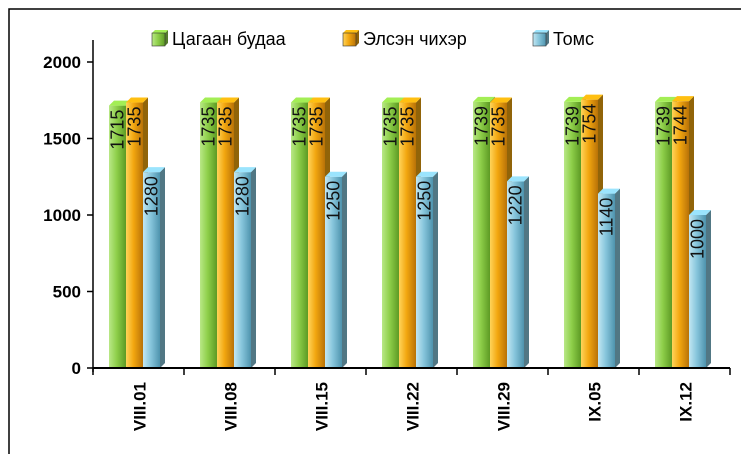  What do you see at coordinates (415, 39) in the screenshot?
I see `legend-label: Элсэн чихэр` at bounding box center [415, 39].